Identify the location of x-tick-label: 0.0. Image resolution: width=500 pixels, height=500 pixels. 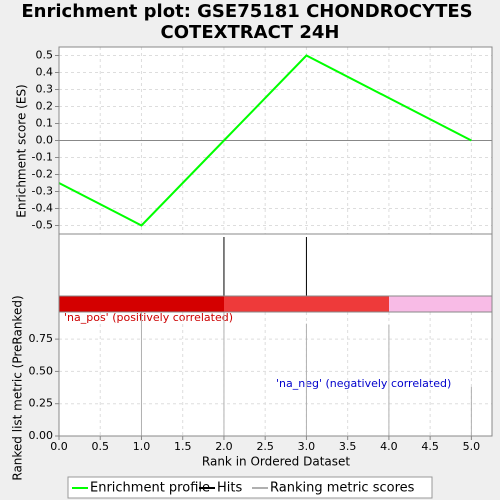
(59, 446).